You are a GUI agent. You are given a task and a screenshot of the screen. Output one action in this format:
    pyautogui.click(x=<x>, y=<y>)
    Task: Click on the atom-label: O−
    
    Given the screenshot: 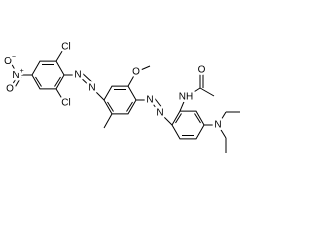 What is the action you would take?
    pyautogui.click(x=10, y=60)
    